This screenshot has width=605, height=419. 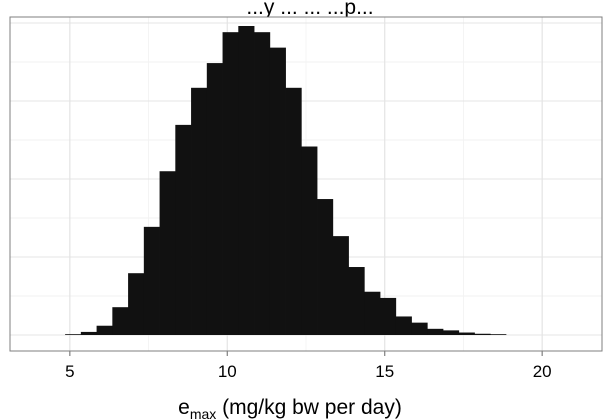 I want to click on x-axis-label-subscript: max, so click(x=203, y=412).